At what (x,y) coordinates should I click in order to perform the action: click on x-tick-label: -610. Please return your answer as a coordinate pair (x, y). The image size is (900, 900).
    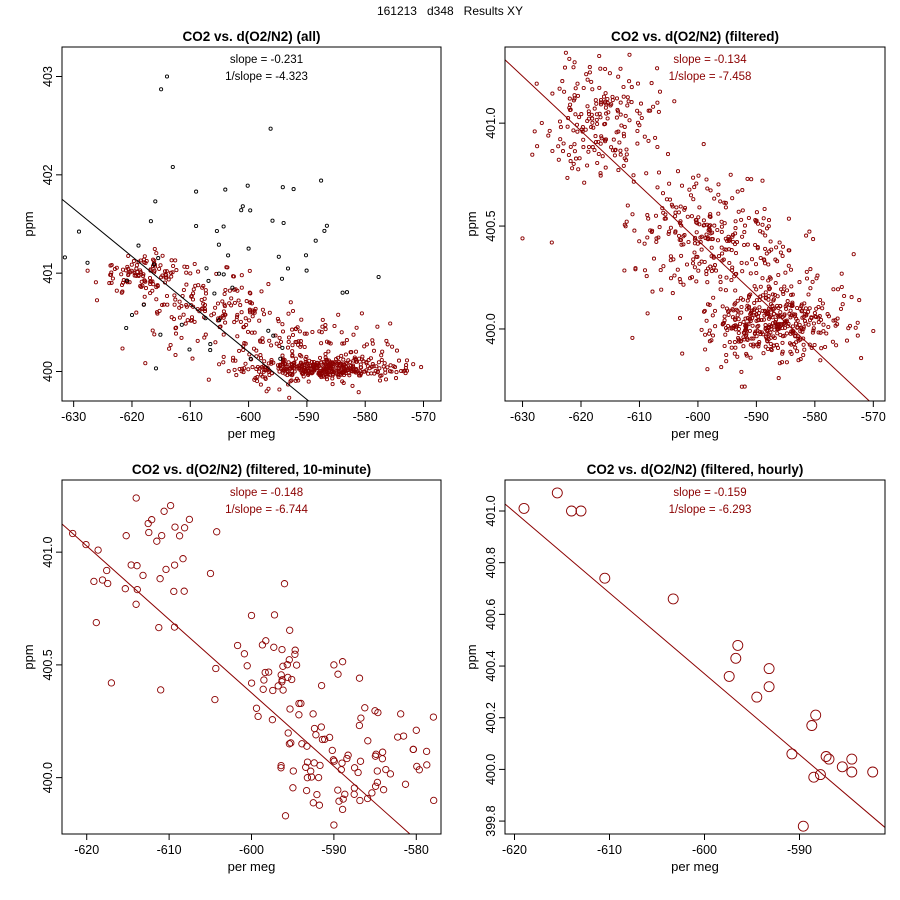
    Looking at the image, I should click on (609, 850).